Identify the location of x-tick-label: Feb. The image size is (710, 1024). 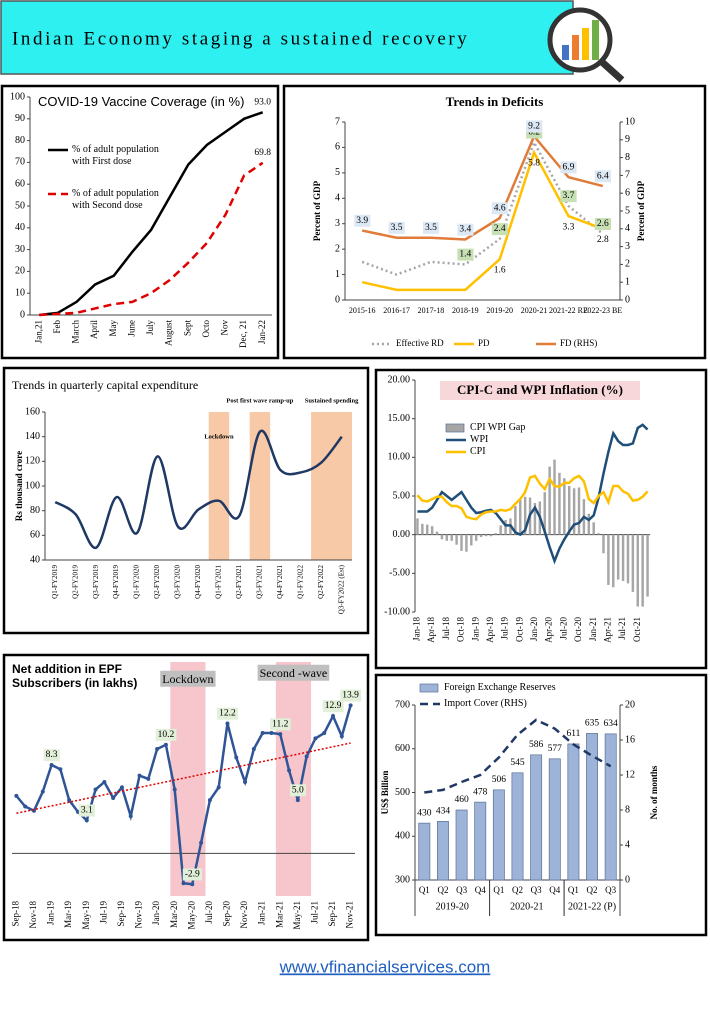
(57, 327).